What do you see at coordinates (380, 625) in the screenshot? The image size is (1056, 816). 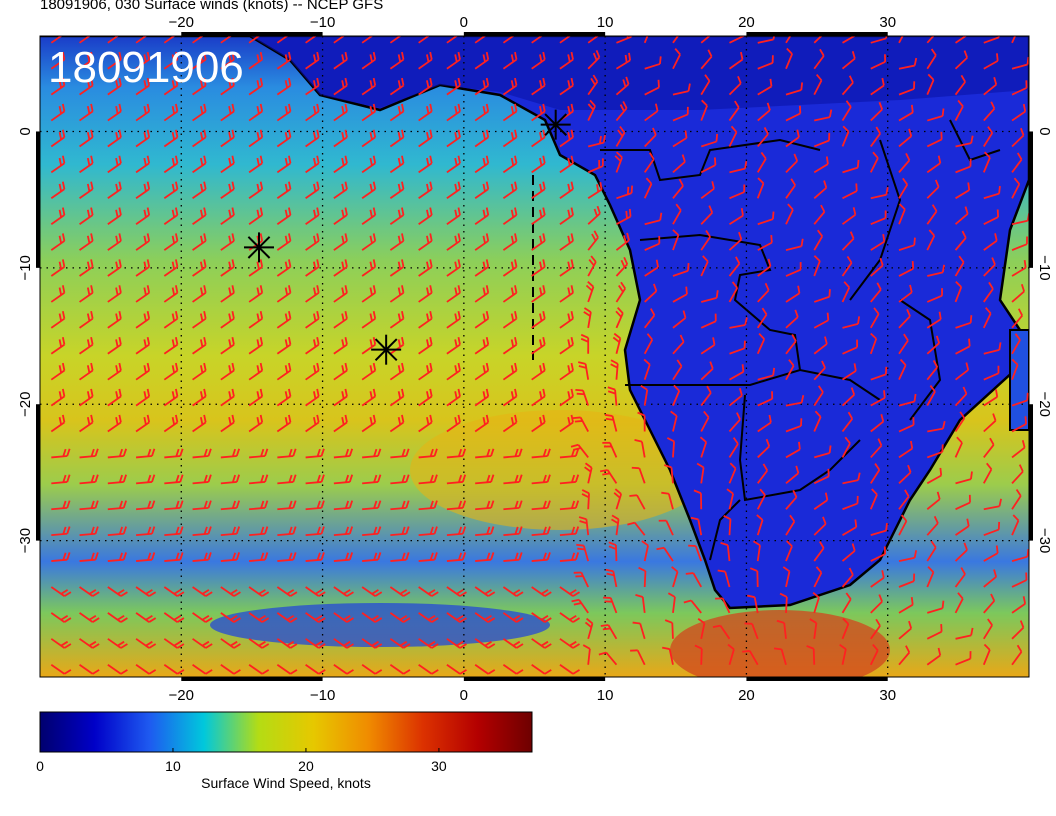 I see `calm-ocean-region` at bounding box center [380, 625].